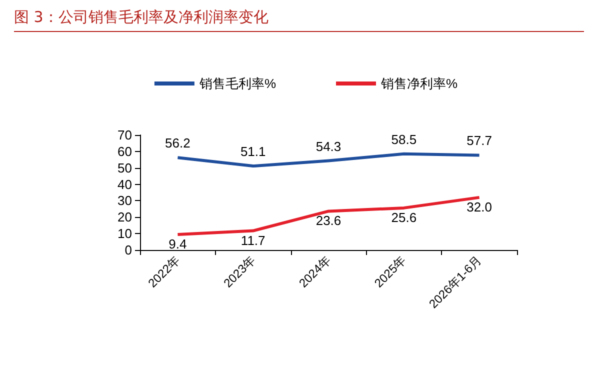 This screenshot has width=612, height=385. What do you see at coordinates (125, 184) in the screenshot?
I see `y-tick-label: 40` at bounding box center [125, 184].